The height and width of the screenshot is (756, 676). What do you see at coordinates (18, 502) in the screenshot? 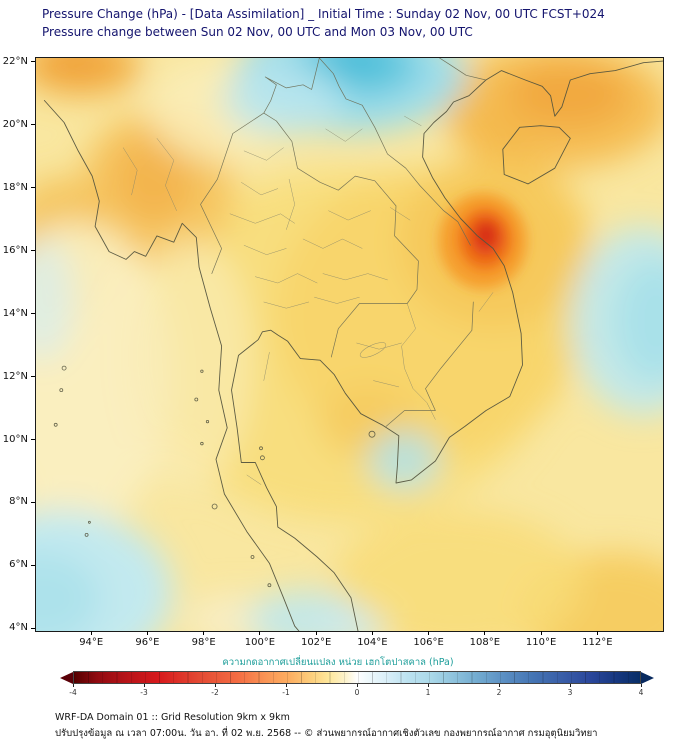
I see `y-tick-label: 8°N` at bounding box center [18, 502].